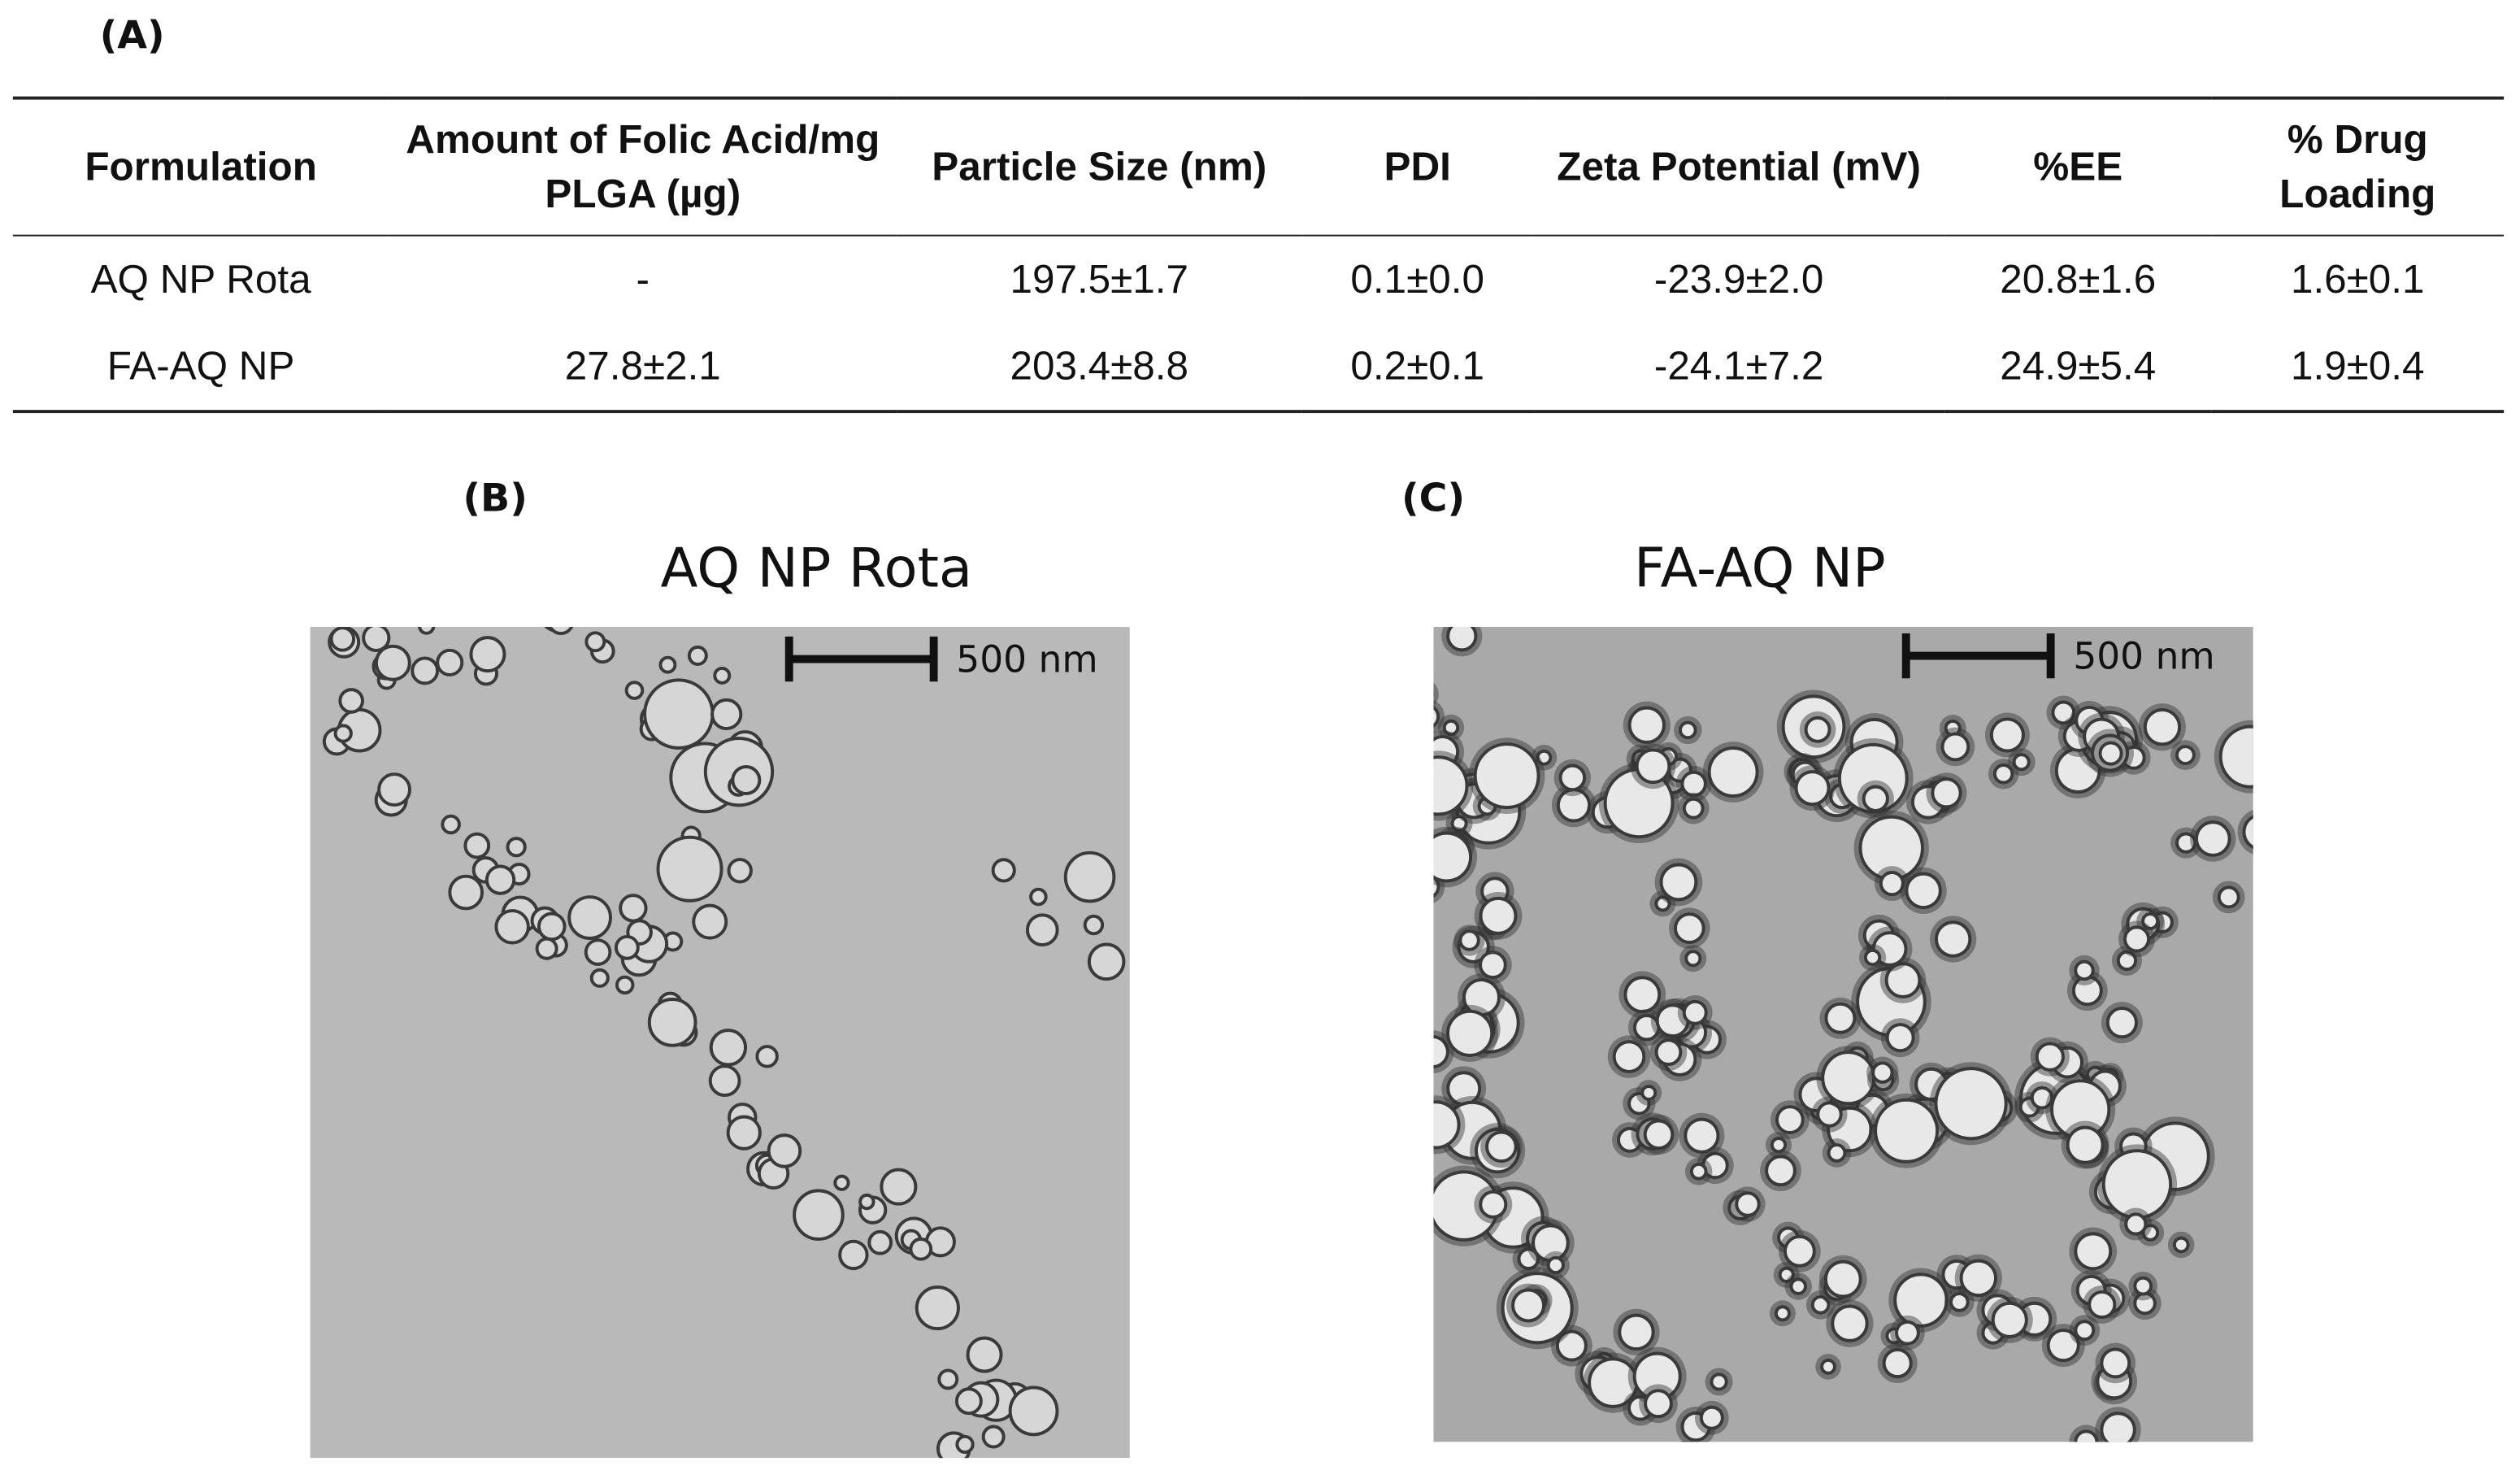 The image size is (2520, 1479). Describe the element at coordinates (1739, 166) in the screenshot. I see `column-header: Zeta Potential (mV)` at that location.